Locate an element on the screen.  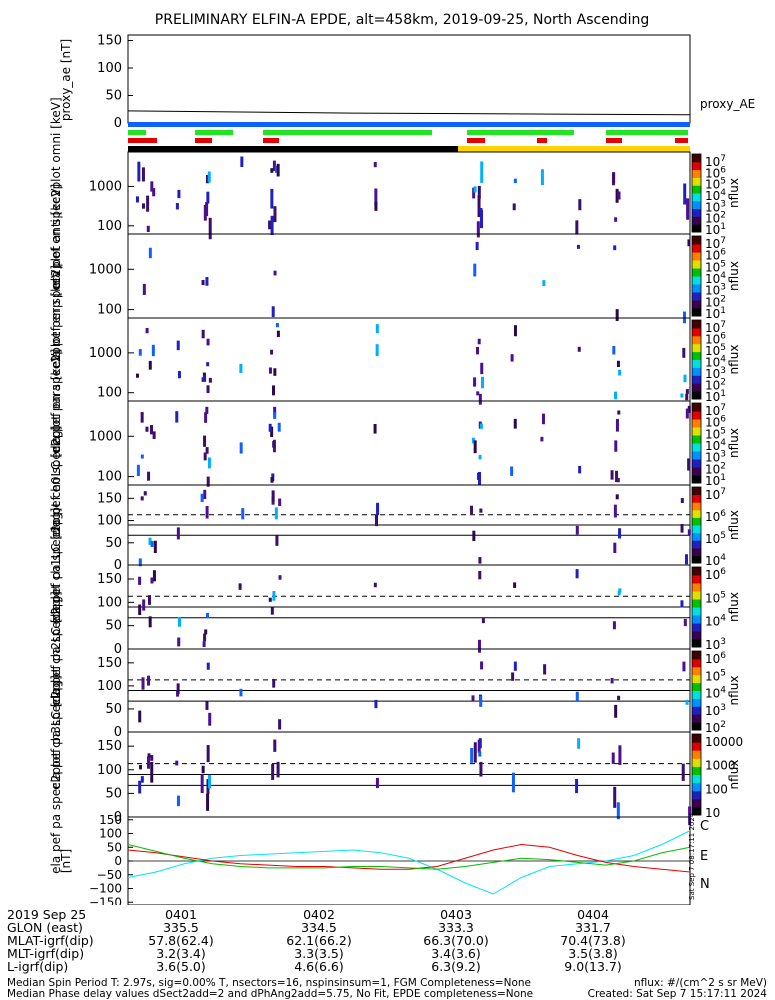
colorbar-tick-label: 10¹ is located at coordinates (715, 480).